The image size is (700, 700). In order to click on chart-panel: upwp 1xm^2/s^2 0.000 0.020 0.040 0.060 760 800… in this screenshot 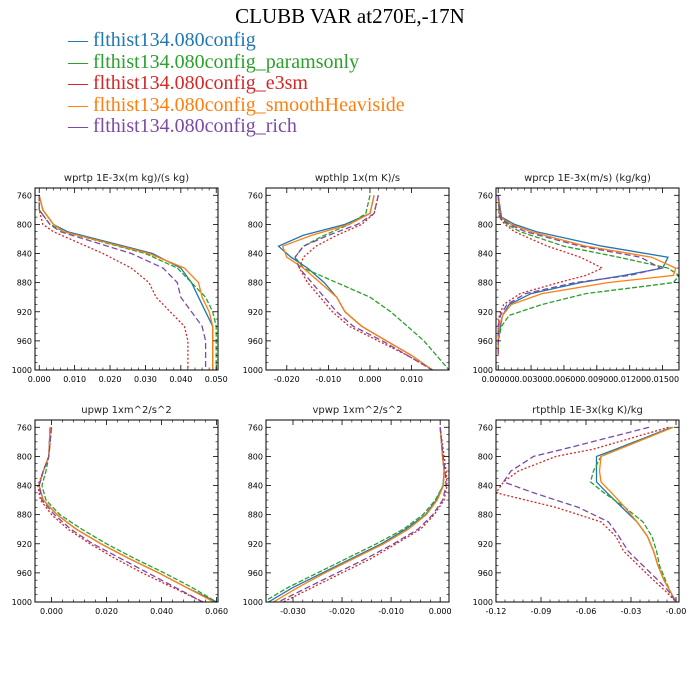, I will do `click(120, 510)`.